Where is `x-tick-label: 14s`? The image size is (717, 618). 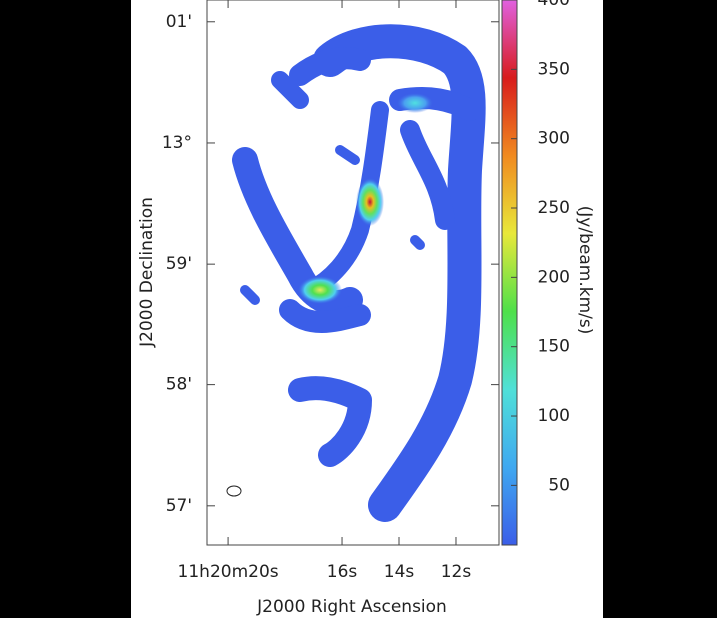
x-tick-label: 14s is located at coordinates (399, 572).